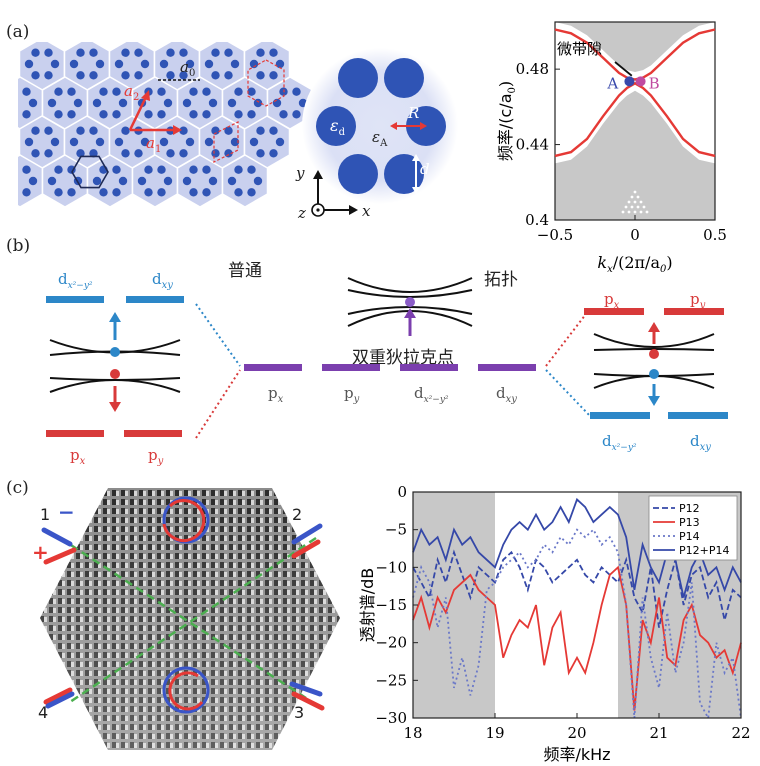 Image resolution: width=760 pixels, height=766 pixels. What do you see at coordinates (391, 643) in the screenshot?
I see `y-tick-label: −20` at bounding box center [391, 643].